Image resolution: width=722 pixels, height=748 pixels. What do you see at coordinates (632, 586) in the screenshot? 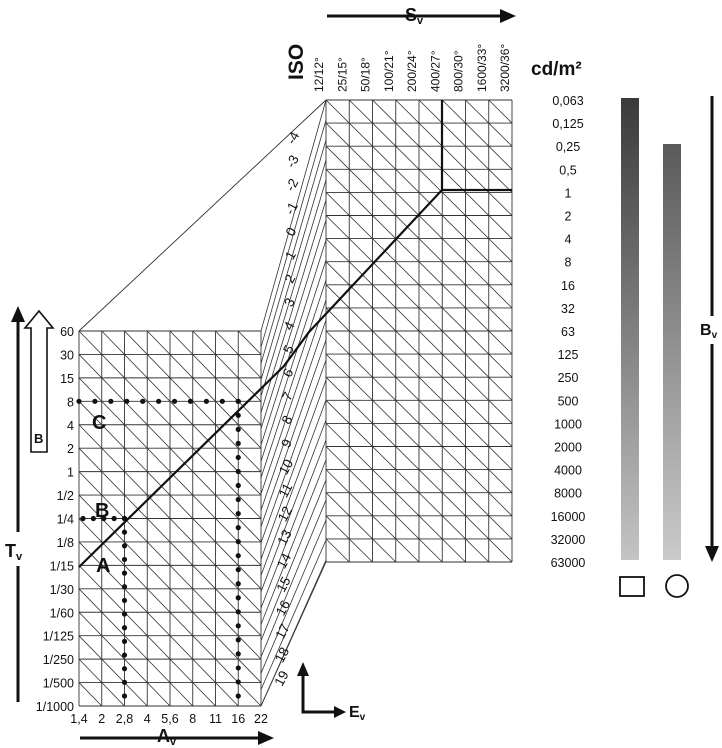
I see `square-outline-icon` at bounding box center [632, 586].